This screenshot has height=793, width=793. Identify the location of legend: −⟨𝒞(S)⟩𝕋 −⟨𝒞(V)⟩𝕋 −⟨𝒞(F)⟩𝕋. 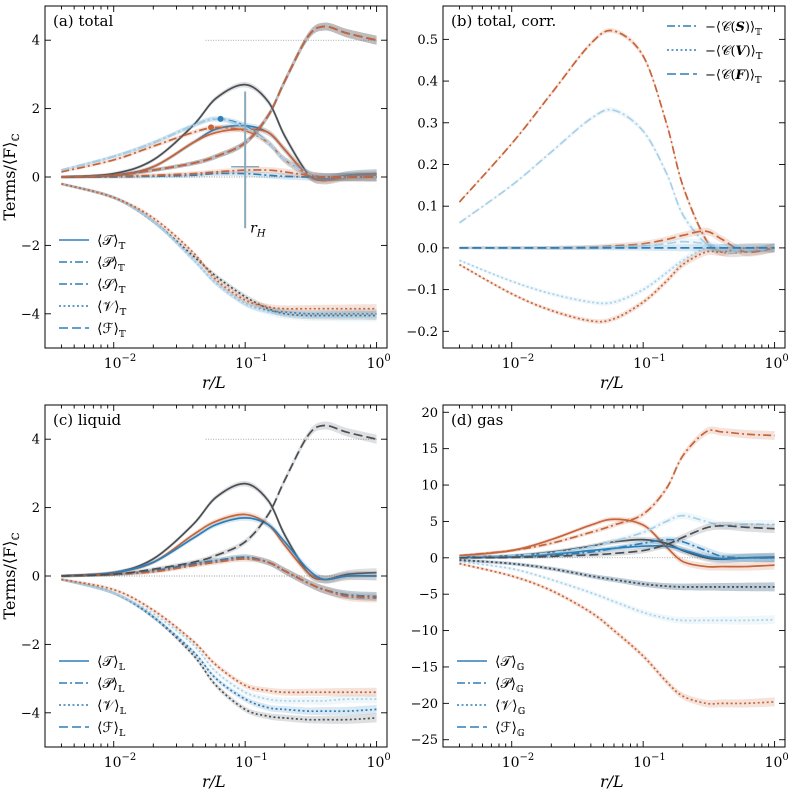
(715, 53).